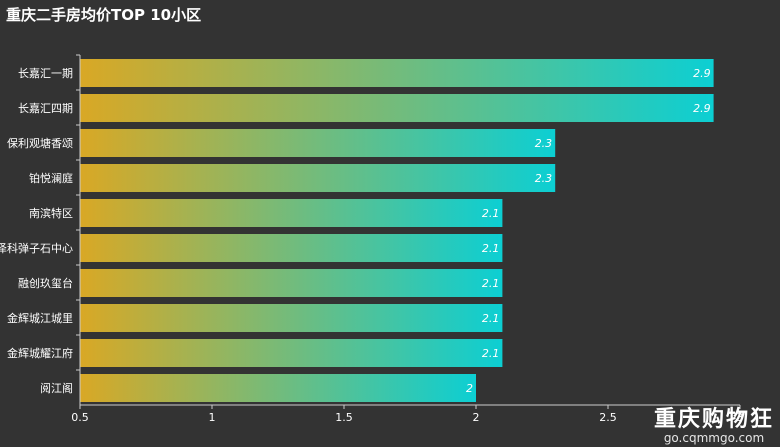 The image size is (780, 447). What do you see at coordinates (608, 417) in the screenshot?
I see `x-tick-label: 2.5` at bounding box center [608, 417].